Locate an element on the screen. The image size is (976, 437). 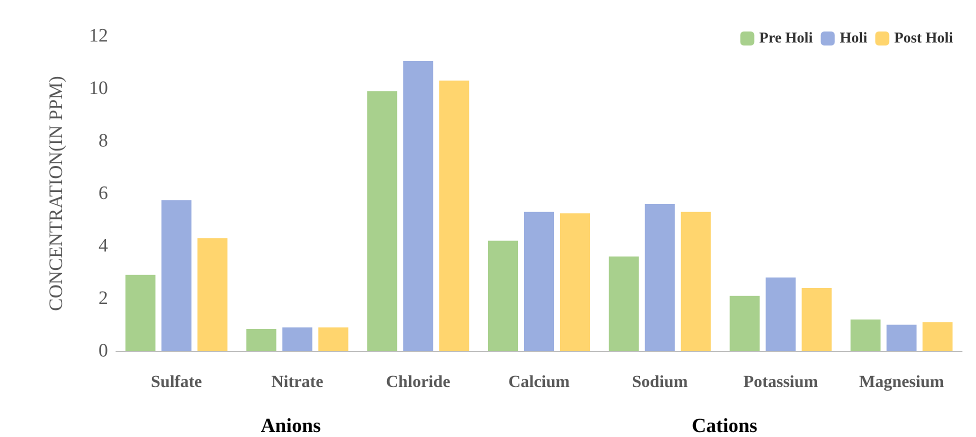
x-tick-label: Sodium is located at coordinates (660, 381).